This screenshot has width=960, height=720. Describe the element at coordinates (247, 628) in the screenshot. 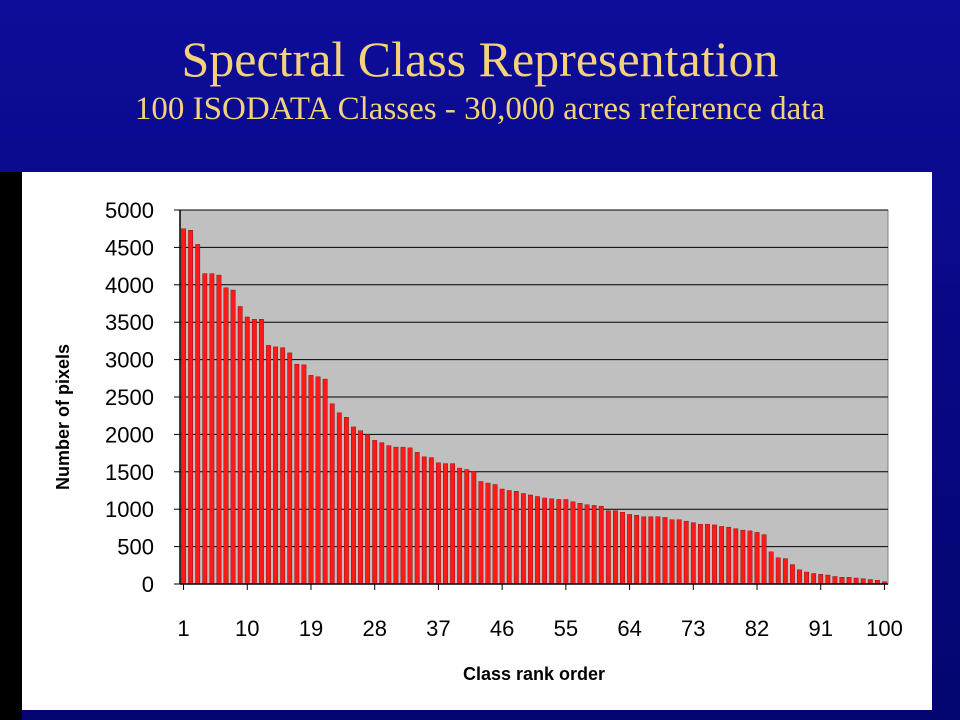

I see `x-tick-label: 10` at that location.